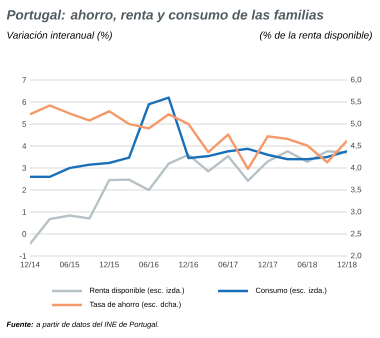 The width and height of the screenshot is (380, 338). Describe the element at coordinates (316, 36) in the screenshot. I see `y2-axis-title: (% de la renta disponible)` at that location.